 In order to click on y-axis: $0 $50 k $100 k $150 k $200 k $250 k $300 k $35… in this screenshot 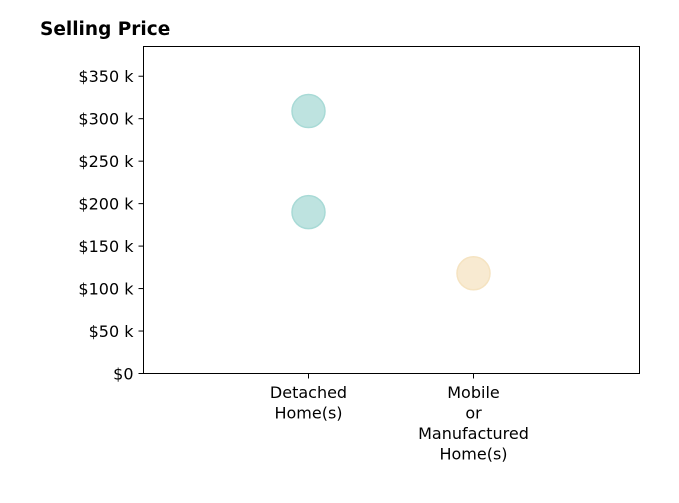, I will do `click(111, 225)`.